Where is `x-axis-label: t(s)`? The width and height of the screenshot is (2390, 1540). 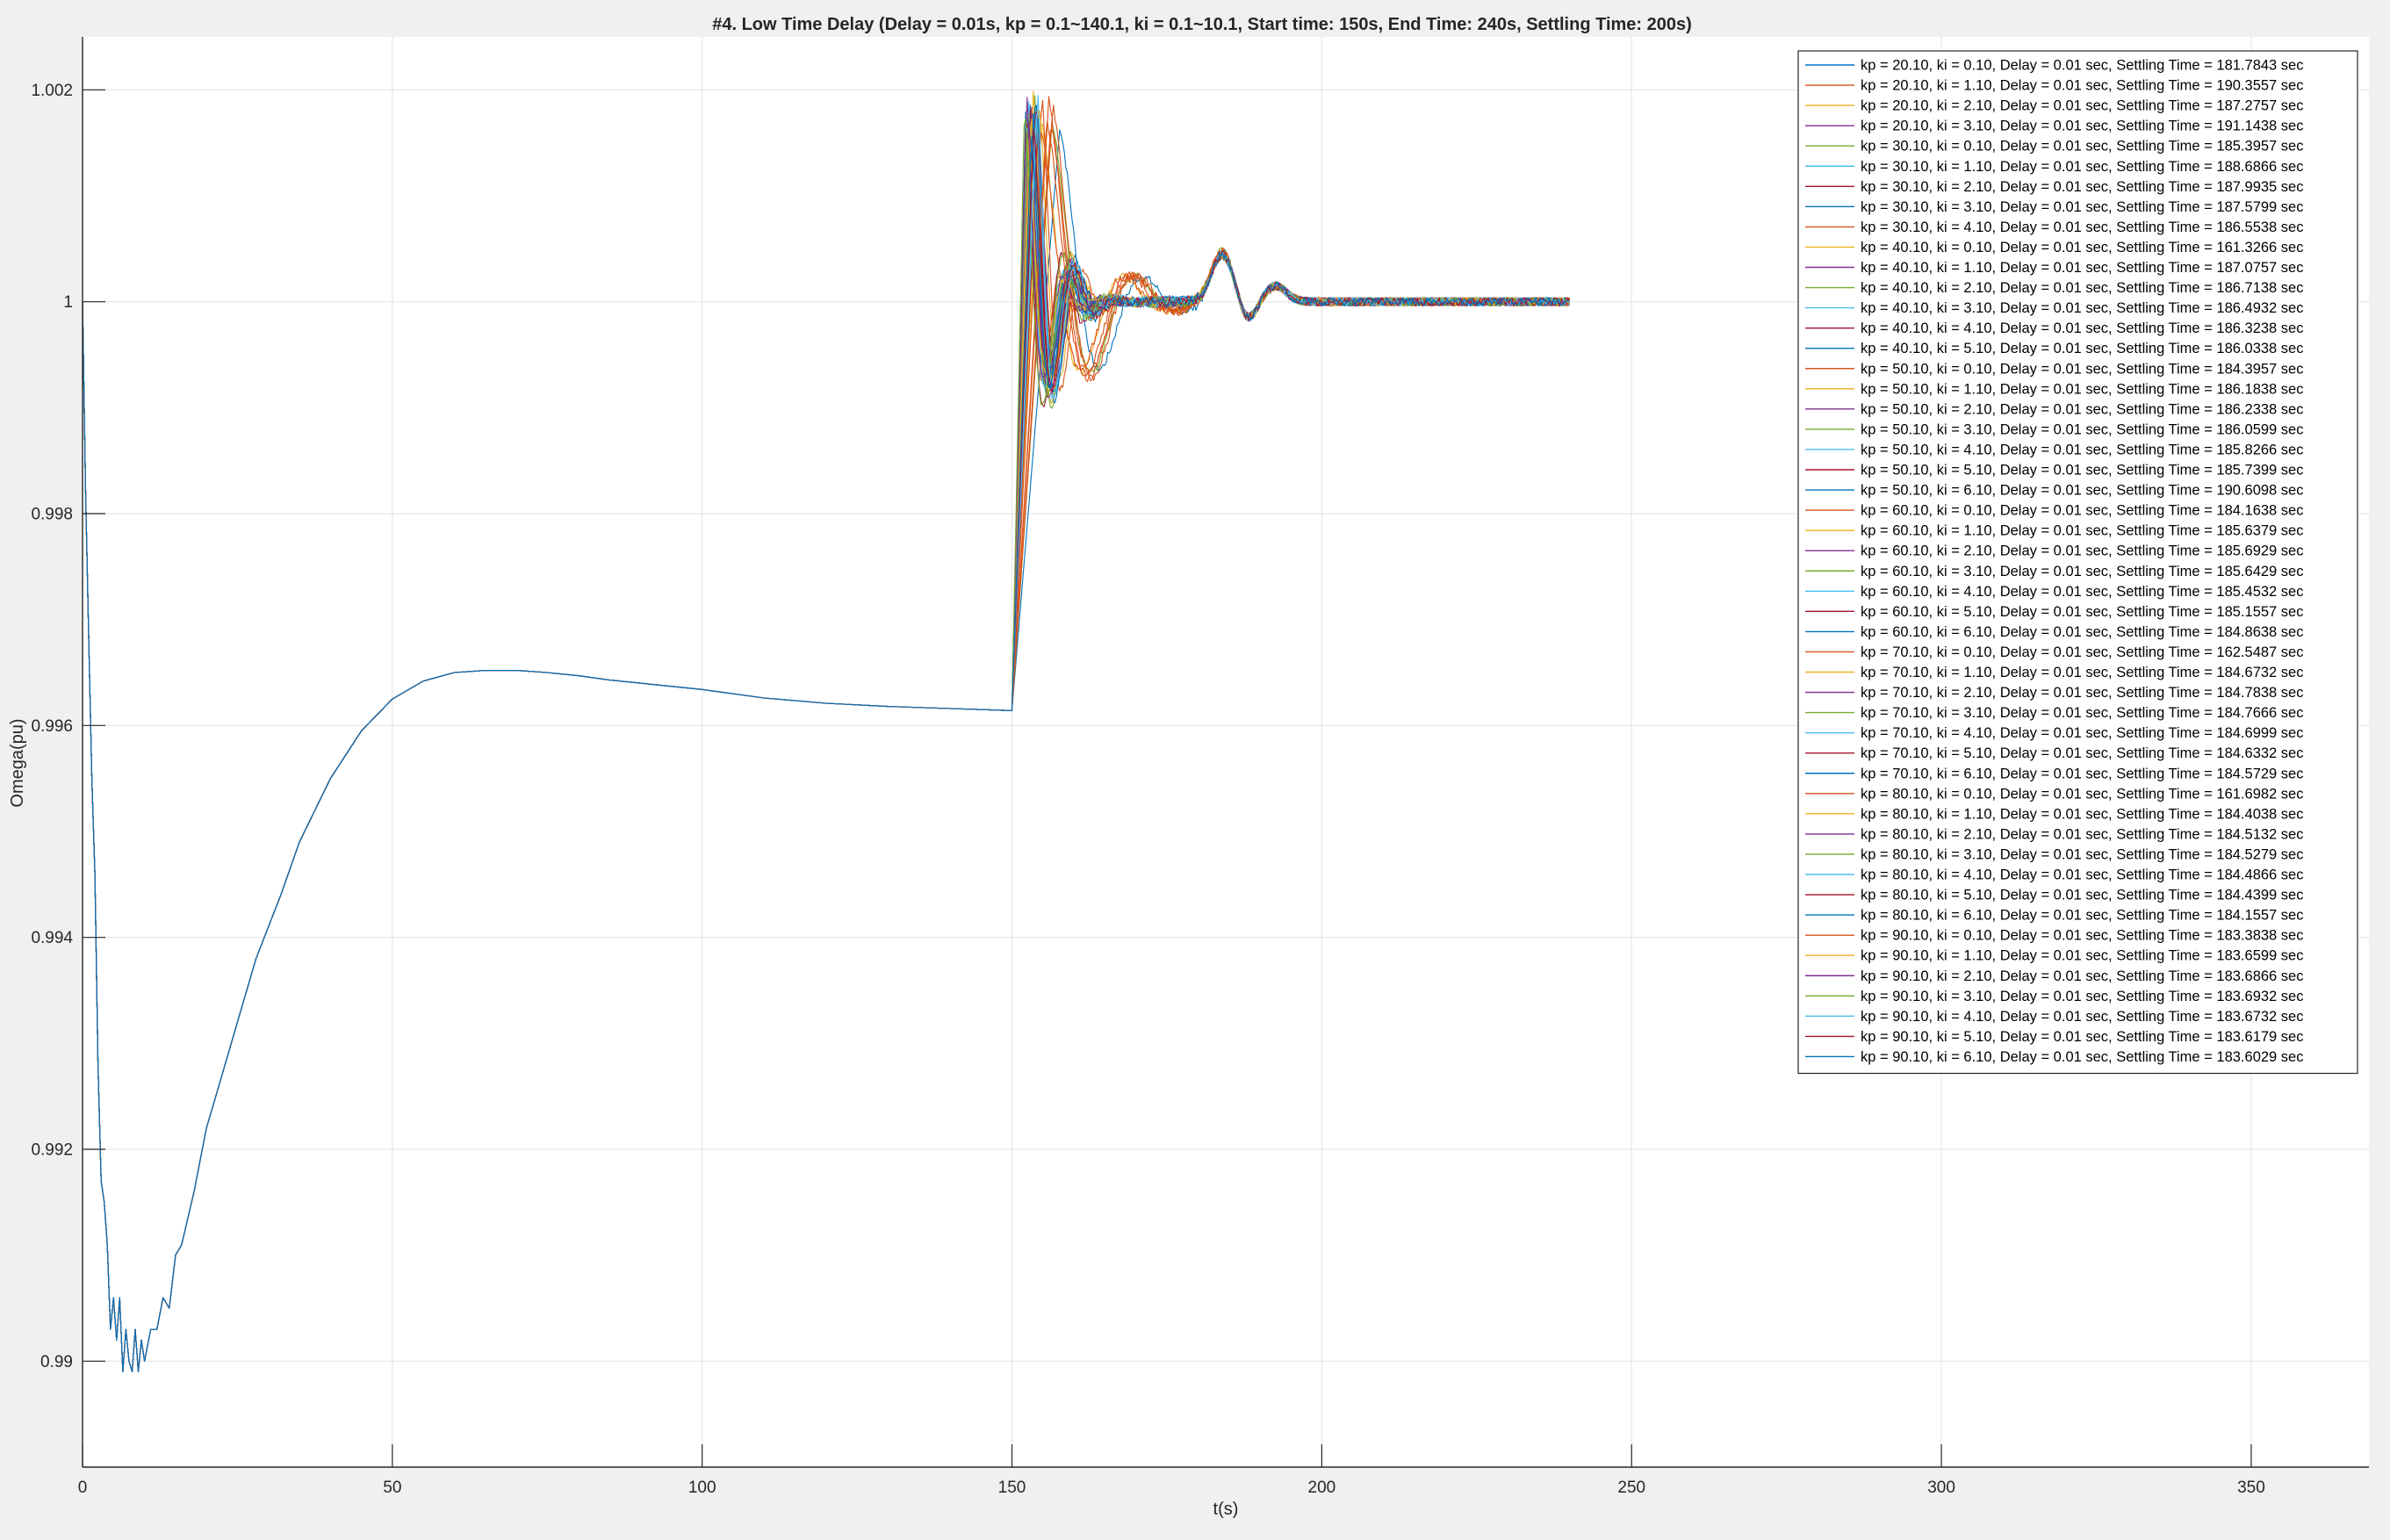
x-axis-label: t(s) is located at coordinates (1226, 1509).